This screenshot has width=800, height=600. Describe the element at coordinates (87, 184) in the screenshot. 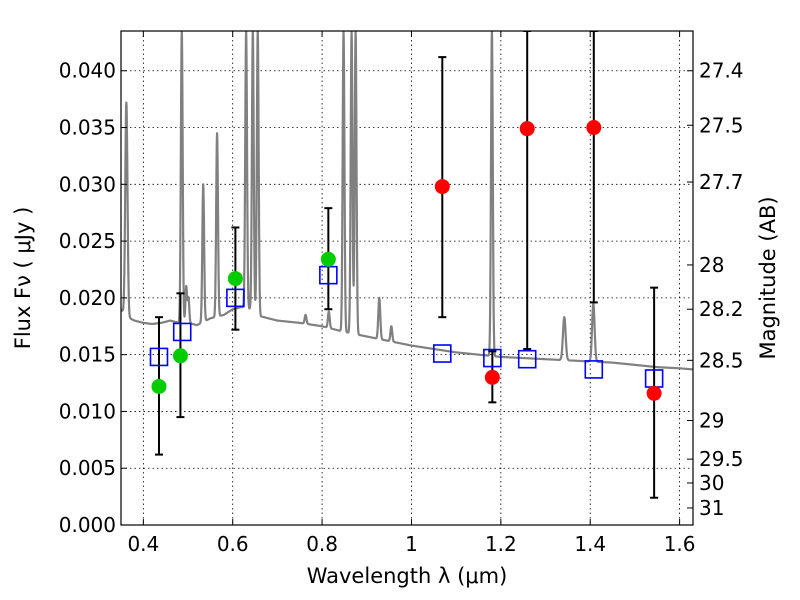

I see `y-tick-label: 0.030` at that location.